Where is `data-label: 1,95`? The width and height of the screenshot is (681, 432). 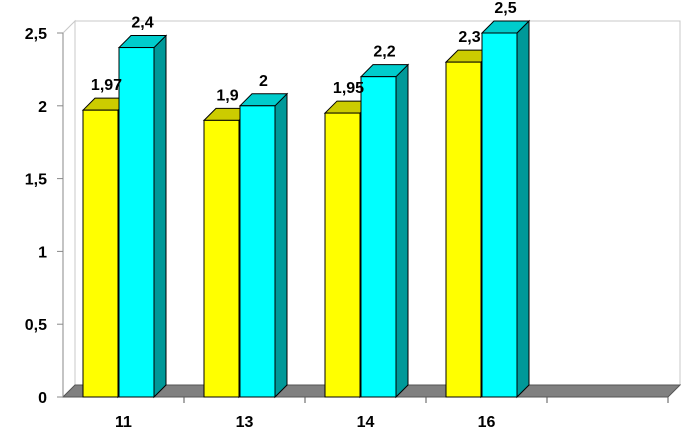 data-label: 1,95 is located at coordinates (348, 88).